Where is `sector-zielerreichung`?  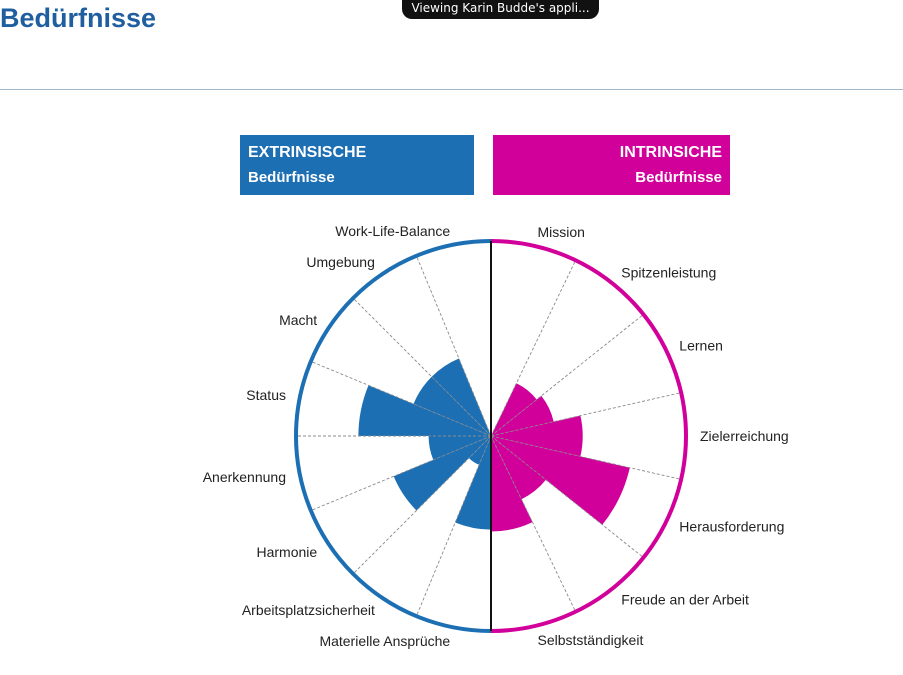 sector-zielerreichung is located at coordinates (537, 436).